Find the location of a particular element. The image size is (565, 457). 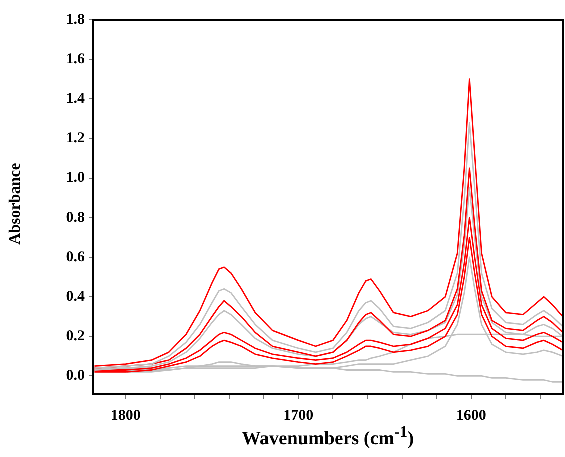

y-tick-label: 0.8 is located at coordinates (75, 218).